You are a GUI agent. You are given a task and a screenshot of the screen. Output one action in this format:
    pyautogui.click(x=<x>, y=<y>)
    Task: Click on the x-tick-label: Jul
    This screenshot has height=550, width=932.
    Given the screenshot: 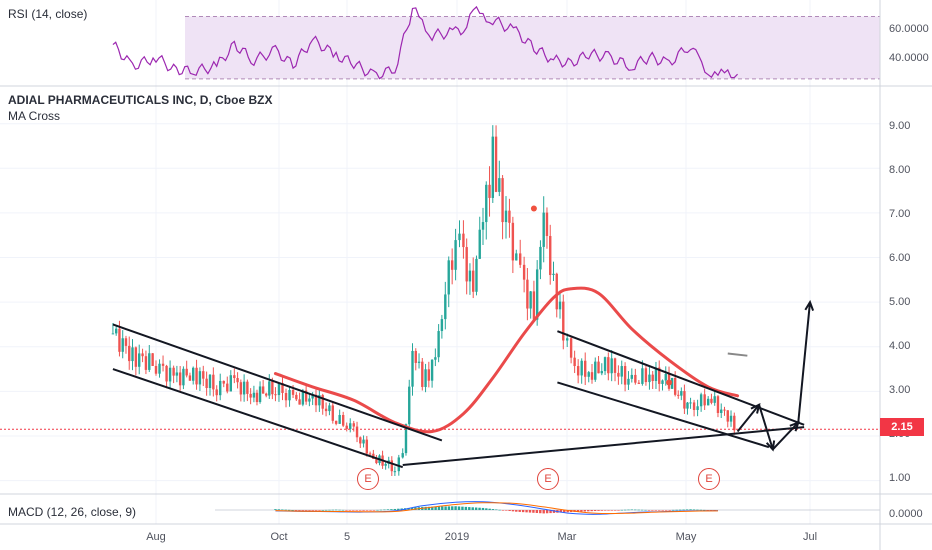 What is the action you would take?
    pyautogui.click(x=810, y=537)
    